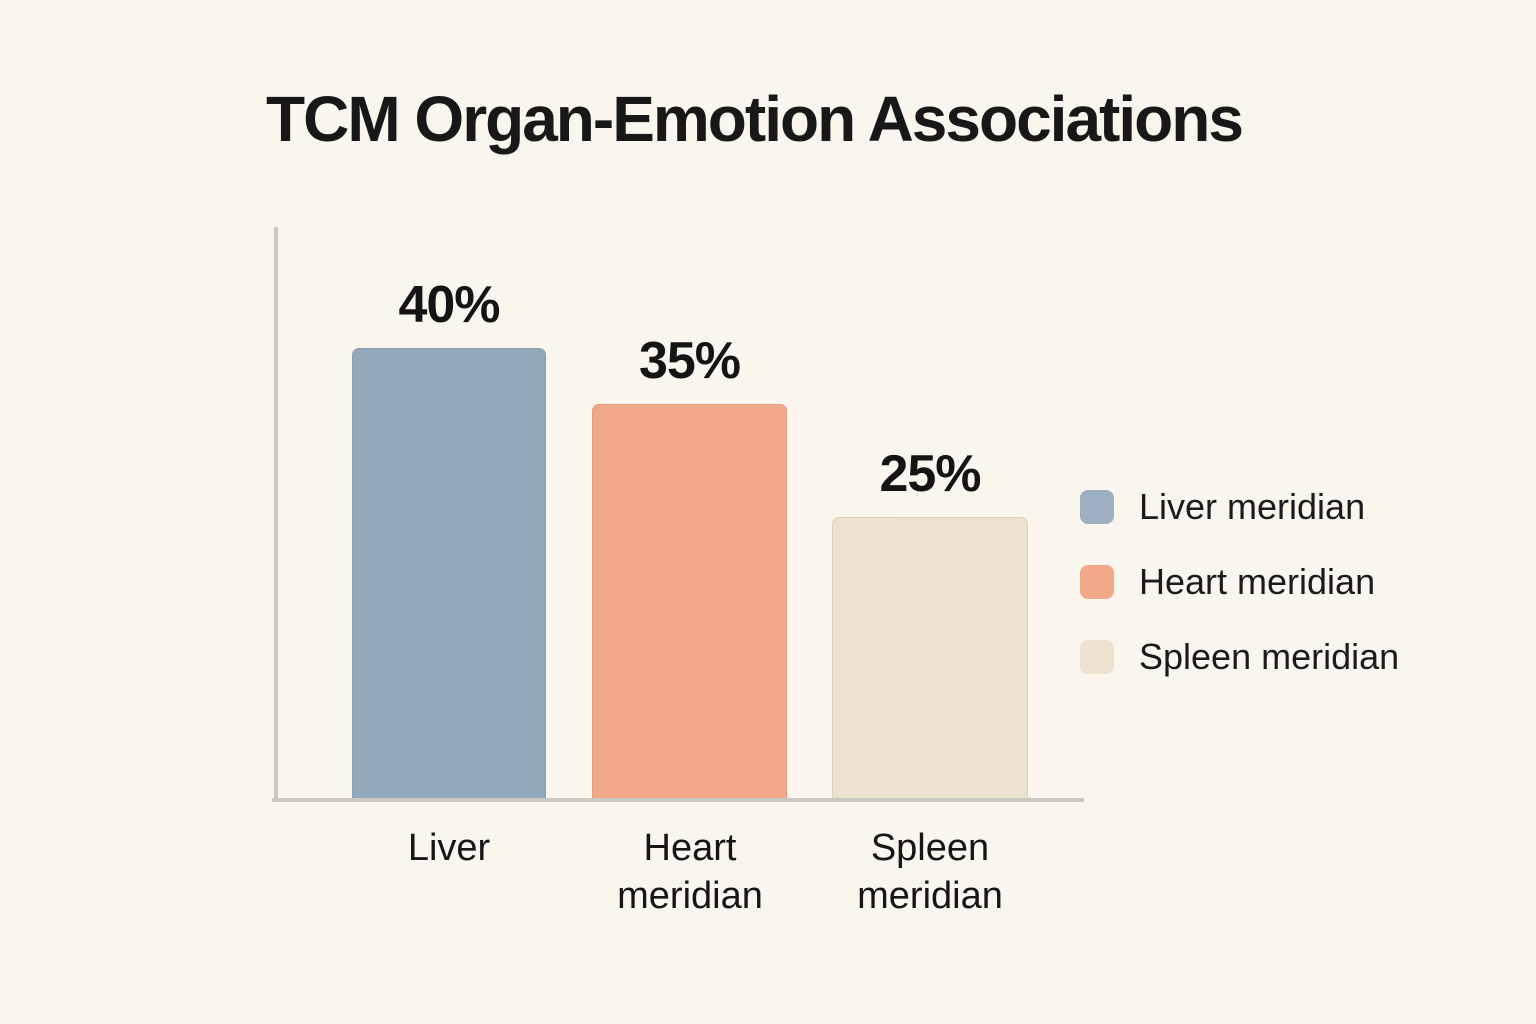 The width and height of the screenshot is (1536, 1024). What do you see at coordinates (1257, 581) in the screenshot?
I see `legend-label-heart: Heart meridian` at bounding box center [1257, 581].